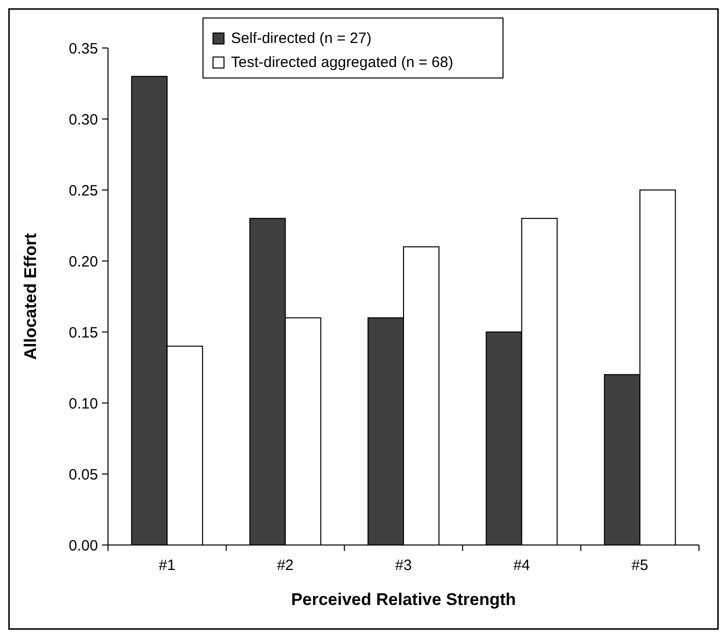 The image size is (727, 638). What do you see at coordinates (285, 565) in the screenshot?
I see `x-tick-label: #2` at bounding box center [285, 565].